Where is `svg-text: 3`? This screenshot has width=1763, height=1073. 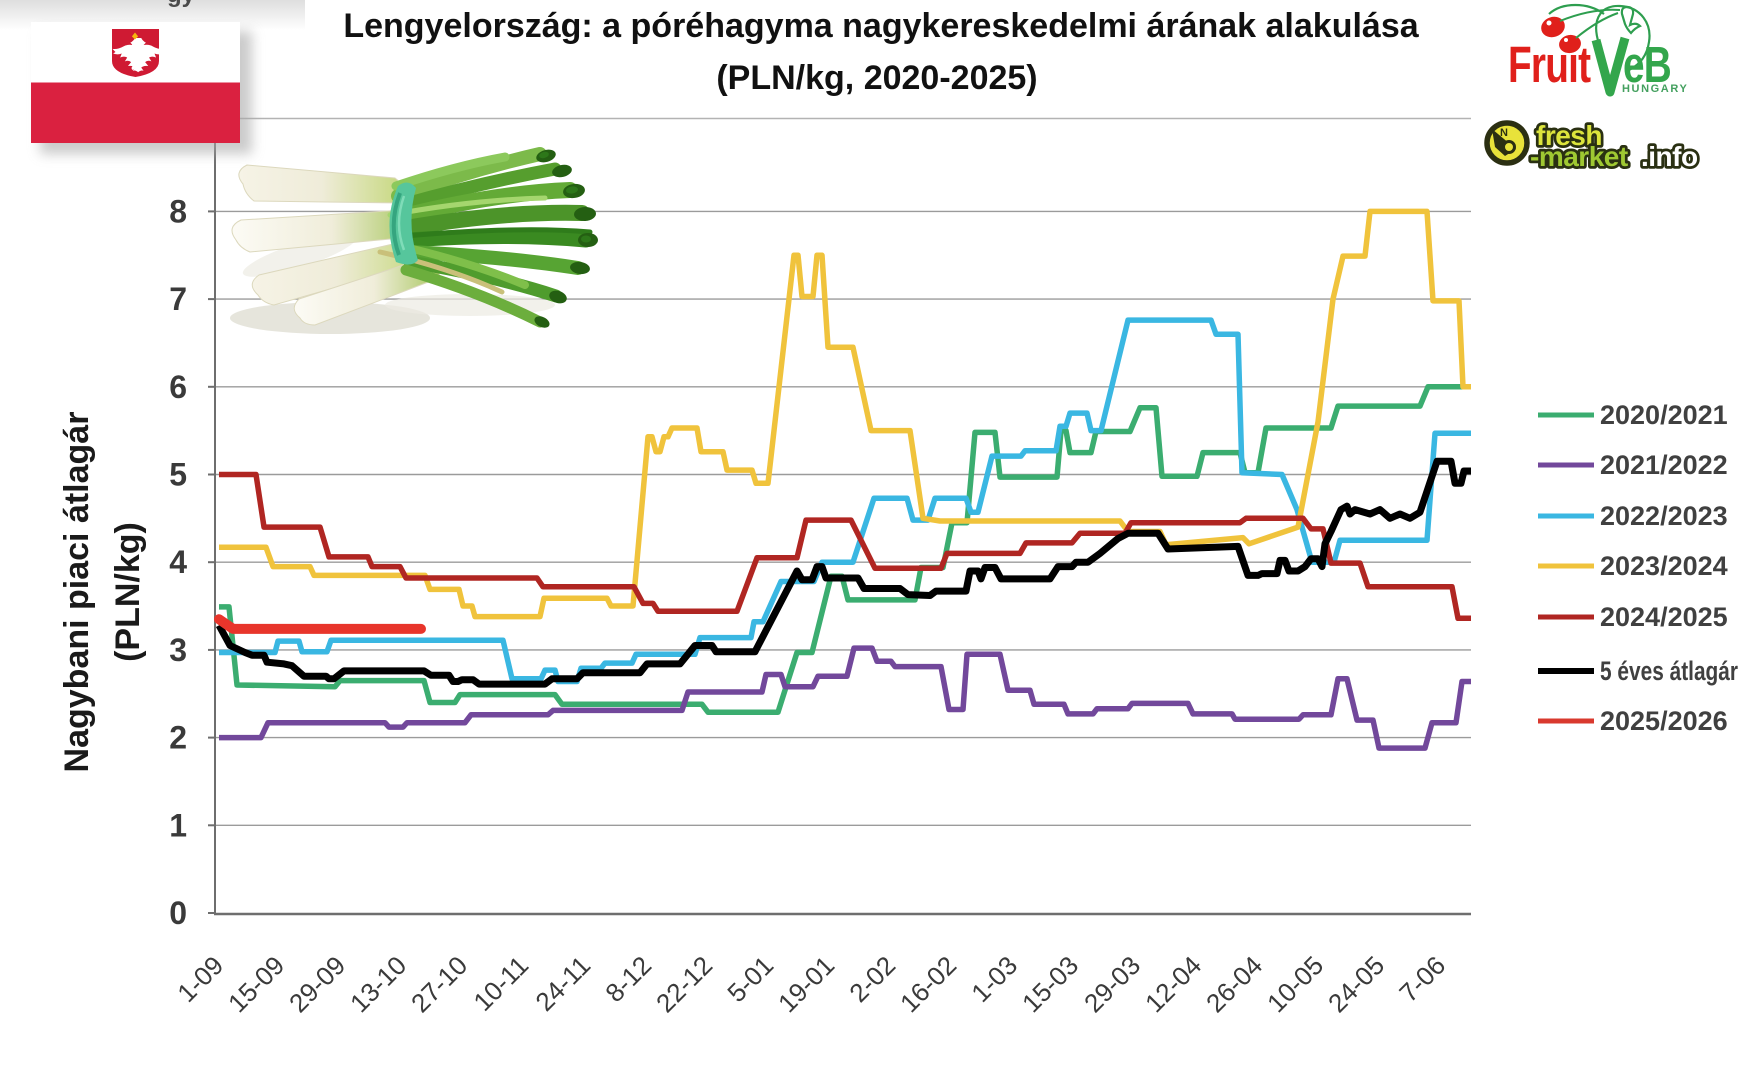 svg-text: 3 is located at coordinates (178, 650).